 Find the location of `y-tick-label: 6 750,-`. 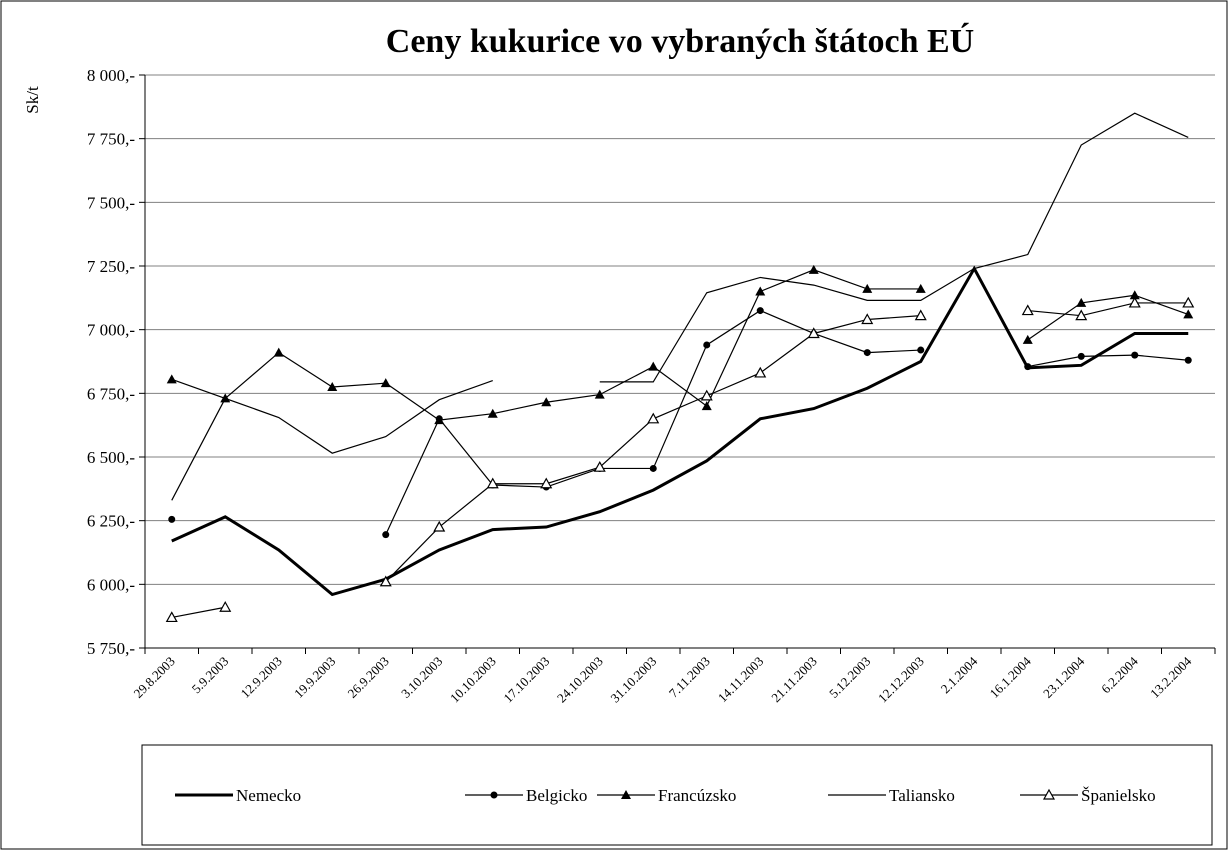

y-tick-label: 6 750,- is located at coordinates (111, 393).